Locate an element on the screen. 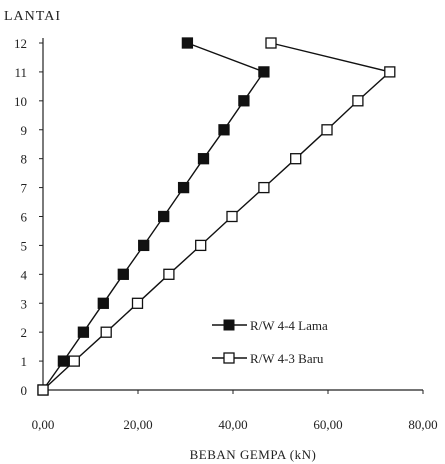  x-tick-label: 60,00 is located at coordinates (327, 424).